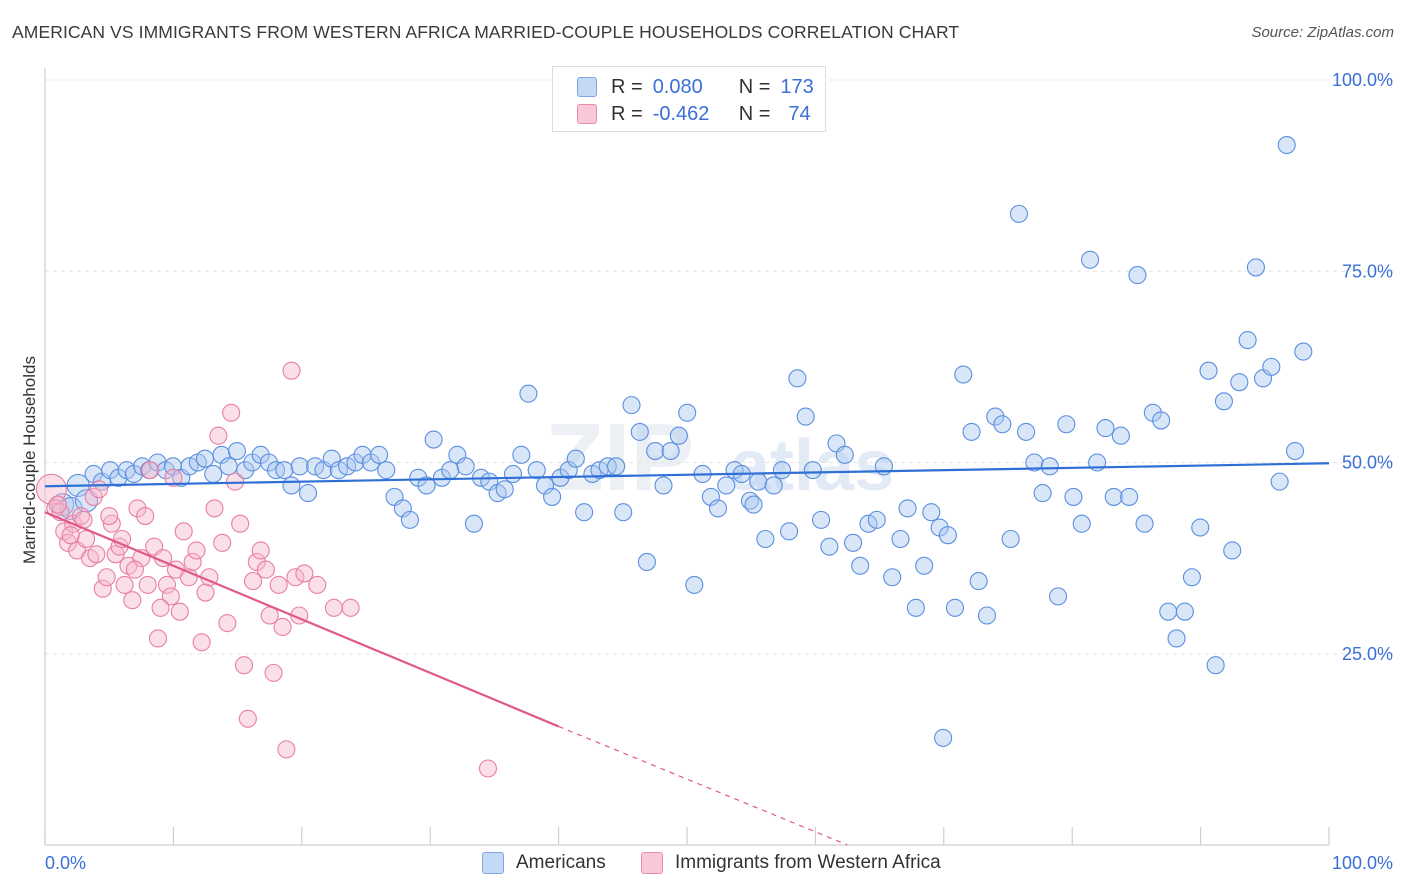 The height and width of the screenshot is (892, 1406). Describe the element at coordinates (719, 457) in the screenshot. I see `watermark: ZIP atlas` at that location.